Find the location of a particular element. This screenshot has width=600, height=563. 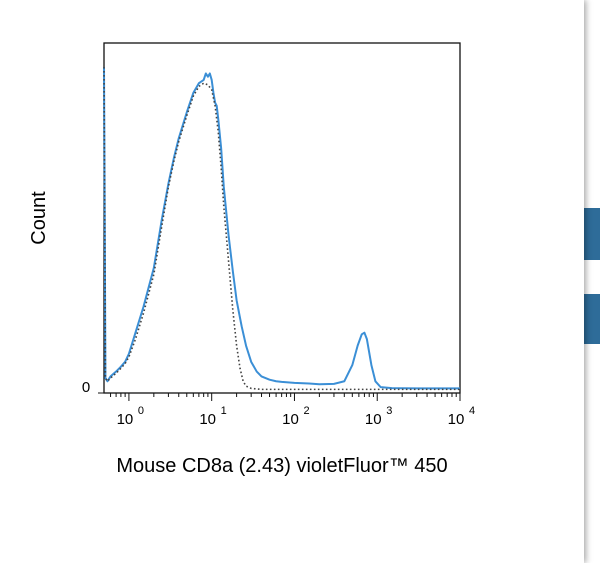

y-tick-label-zero: 0 is located at coordinates (86, 387).